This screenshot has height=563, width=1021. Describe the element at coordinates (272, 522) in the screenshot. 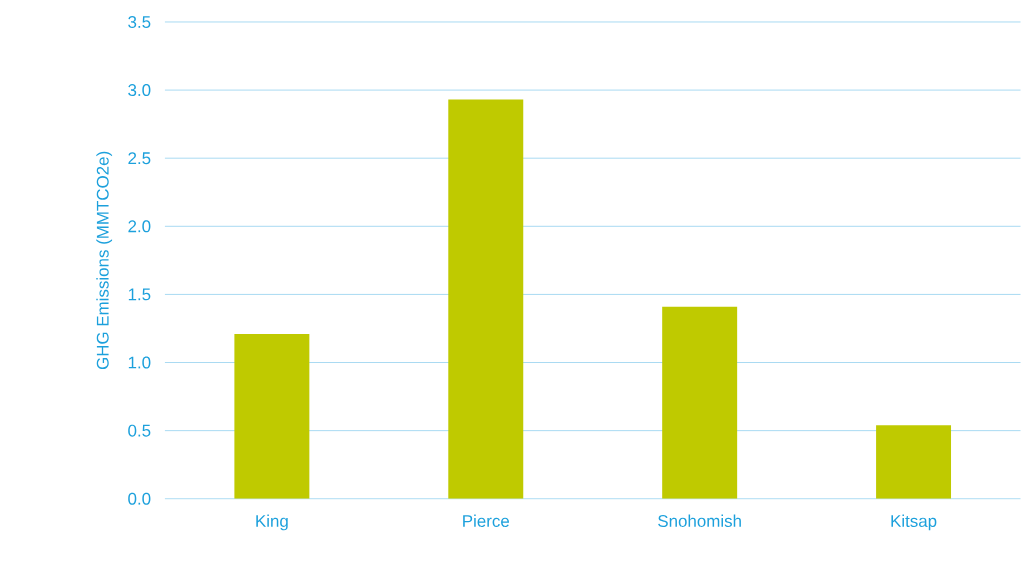

I see `x-tick-label: King` at that location.